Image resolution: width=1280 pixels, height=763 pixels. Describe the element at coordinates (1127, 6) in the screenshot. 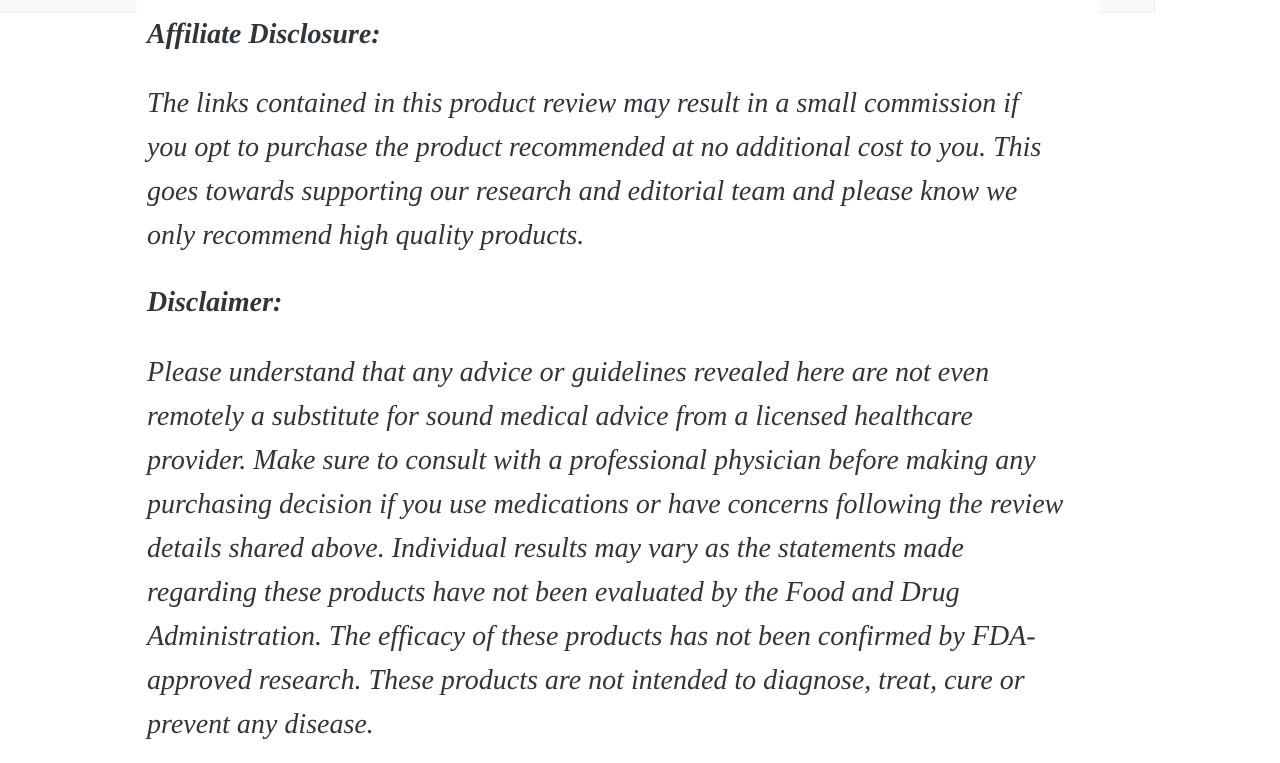

I see `top-edge-artifact-right` at that location.